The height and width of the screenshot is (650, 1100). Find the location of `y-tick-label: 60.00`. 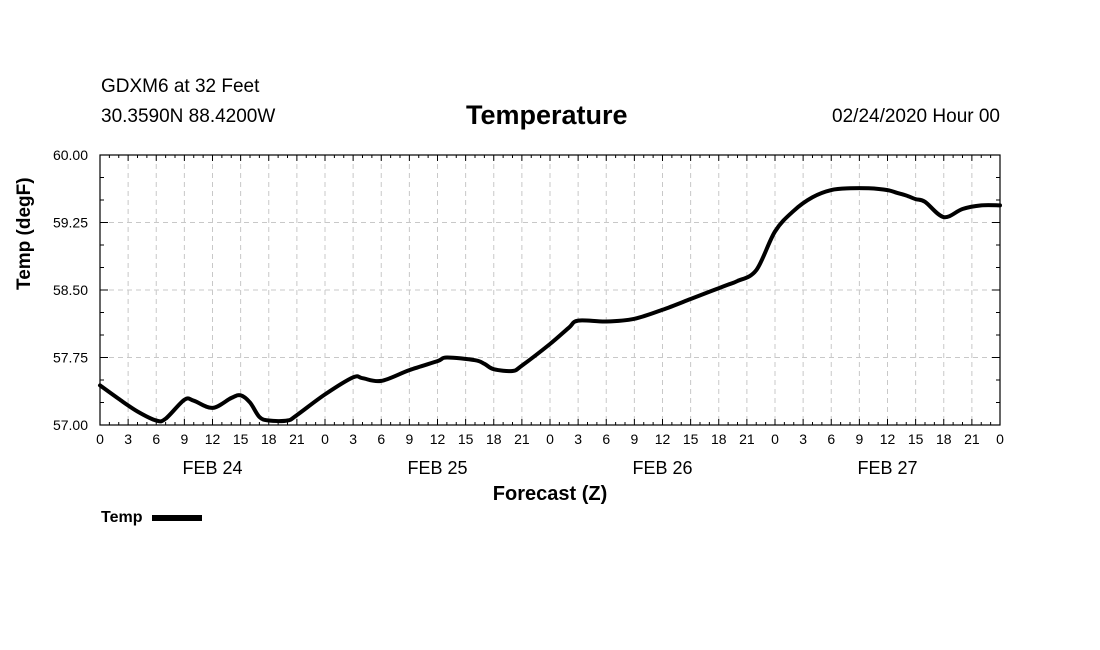

y-tick-label: 60.00 is located at coordinates (70, 155).